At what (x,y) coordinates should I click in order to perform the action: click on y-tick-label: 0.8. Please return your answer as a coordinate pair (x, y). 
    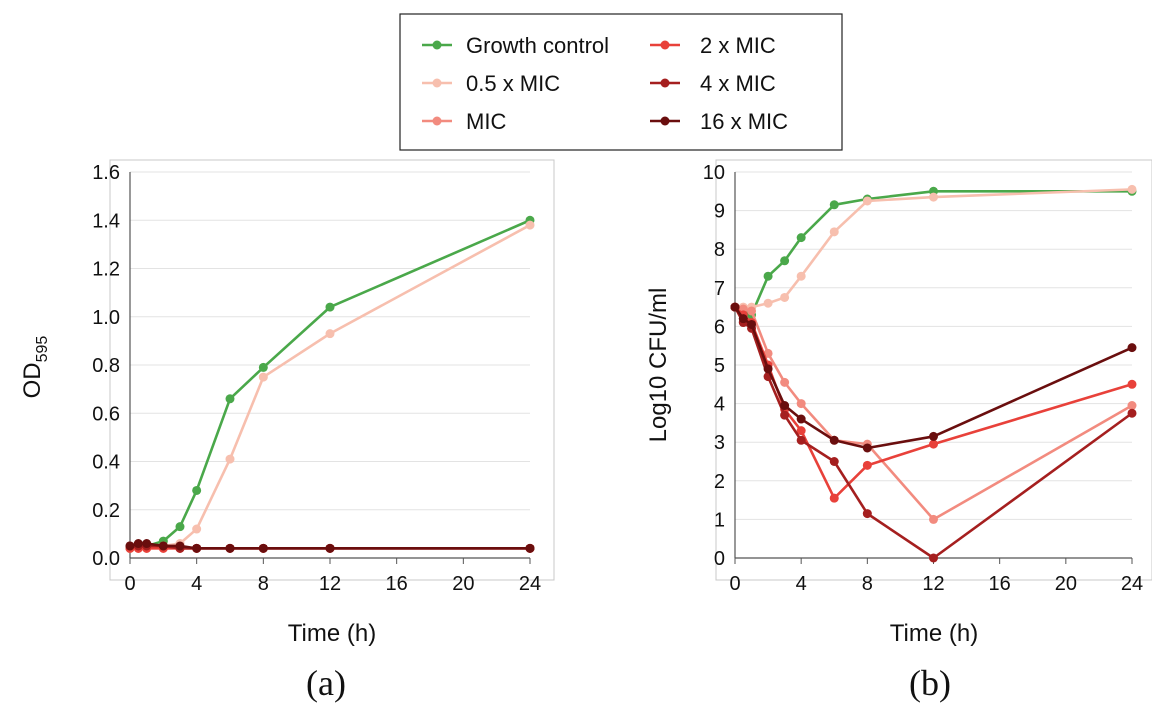
    Looking at the image, I should click on (106, 366).